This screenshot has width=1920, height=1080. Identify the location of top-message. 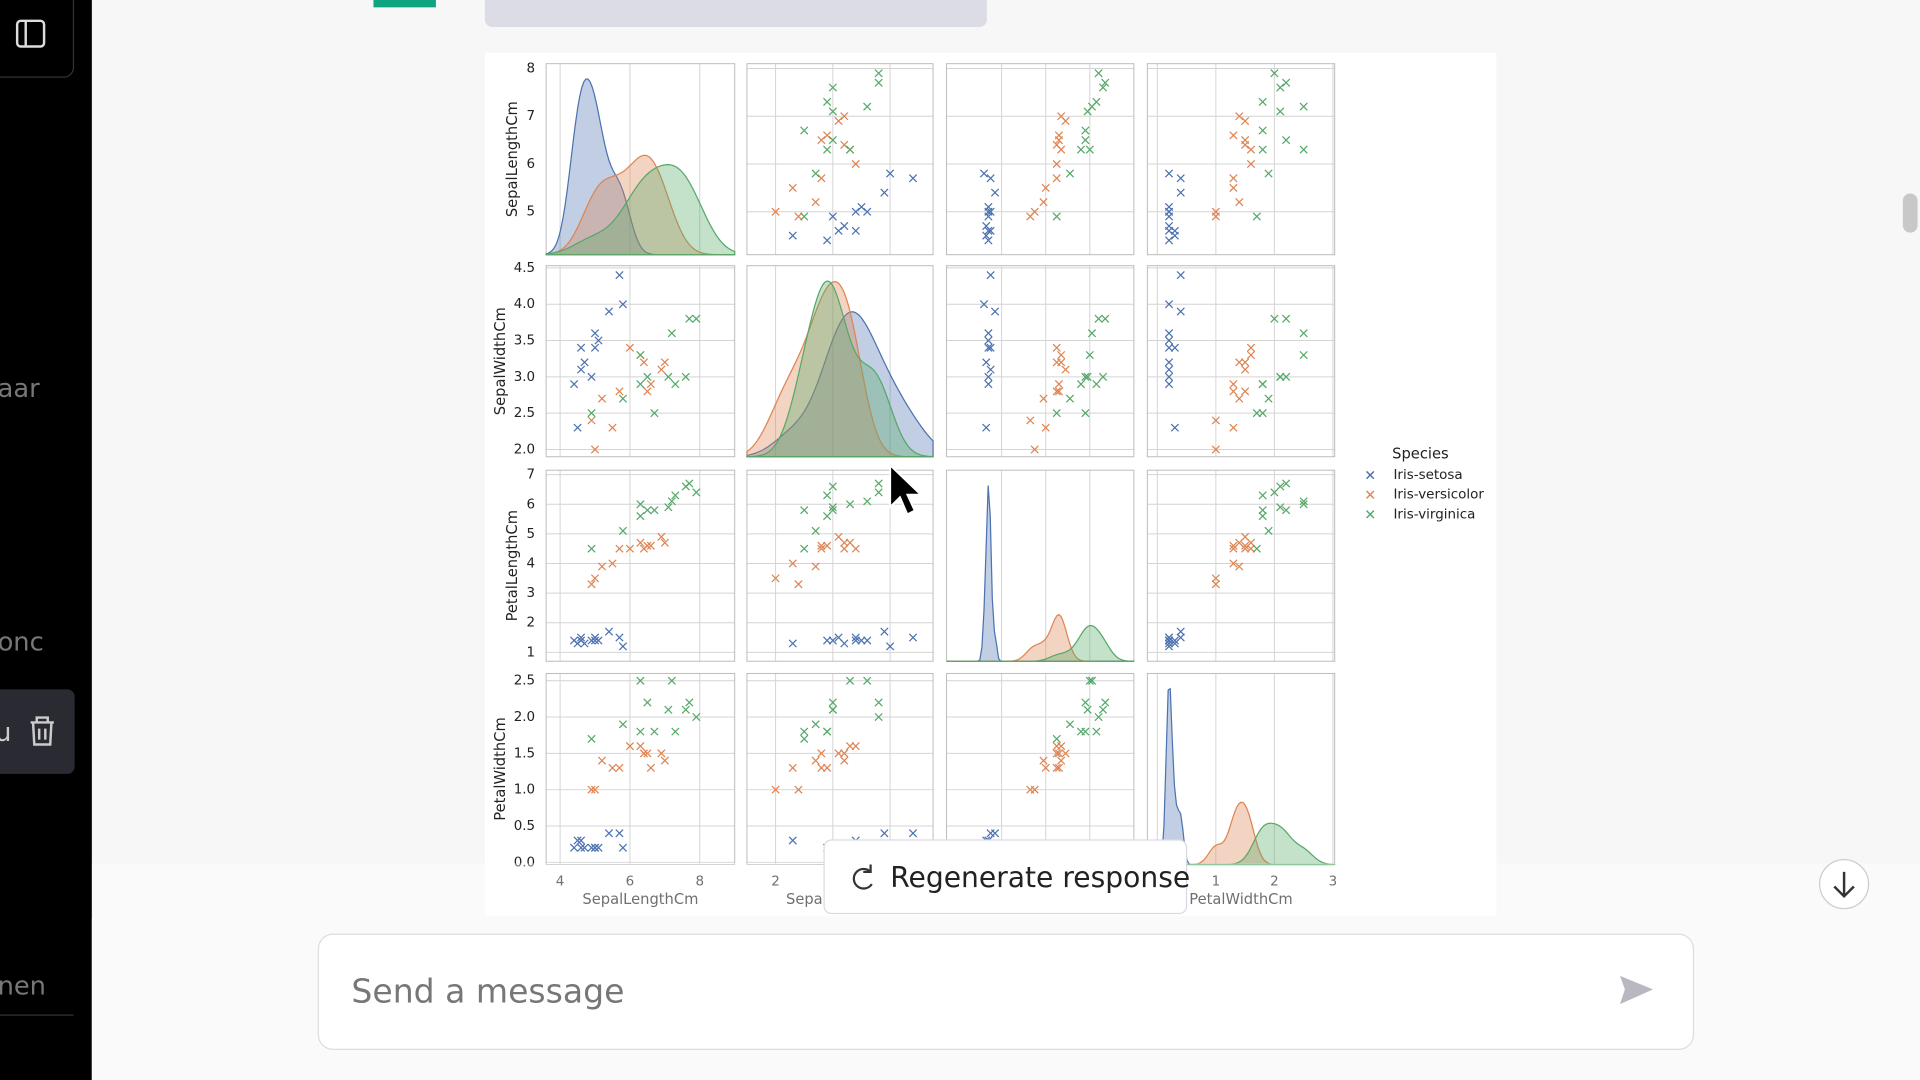
(735, 13).